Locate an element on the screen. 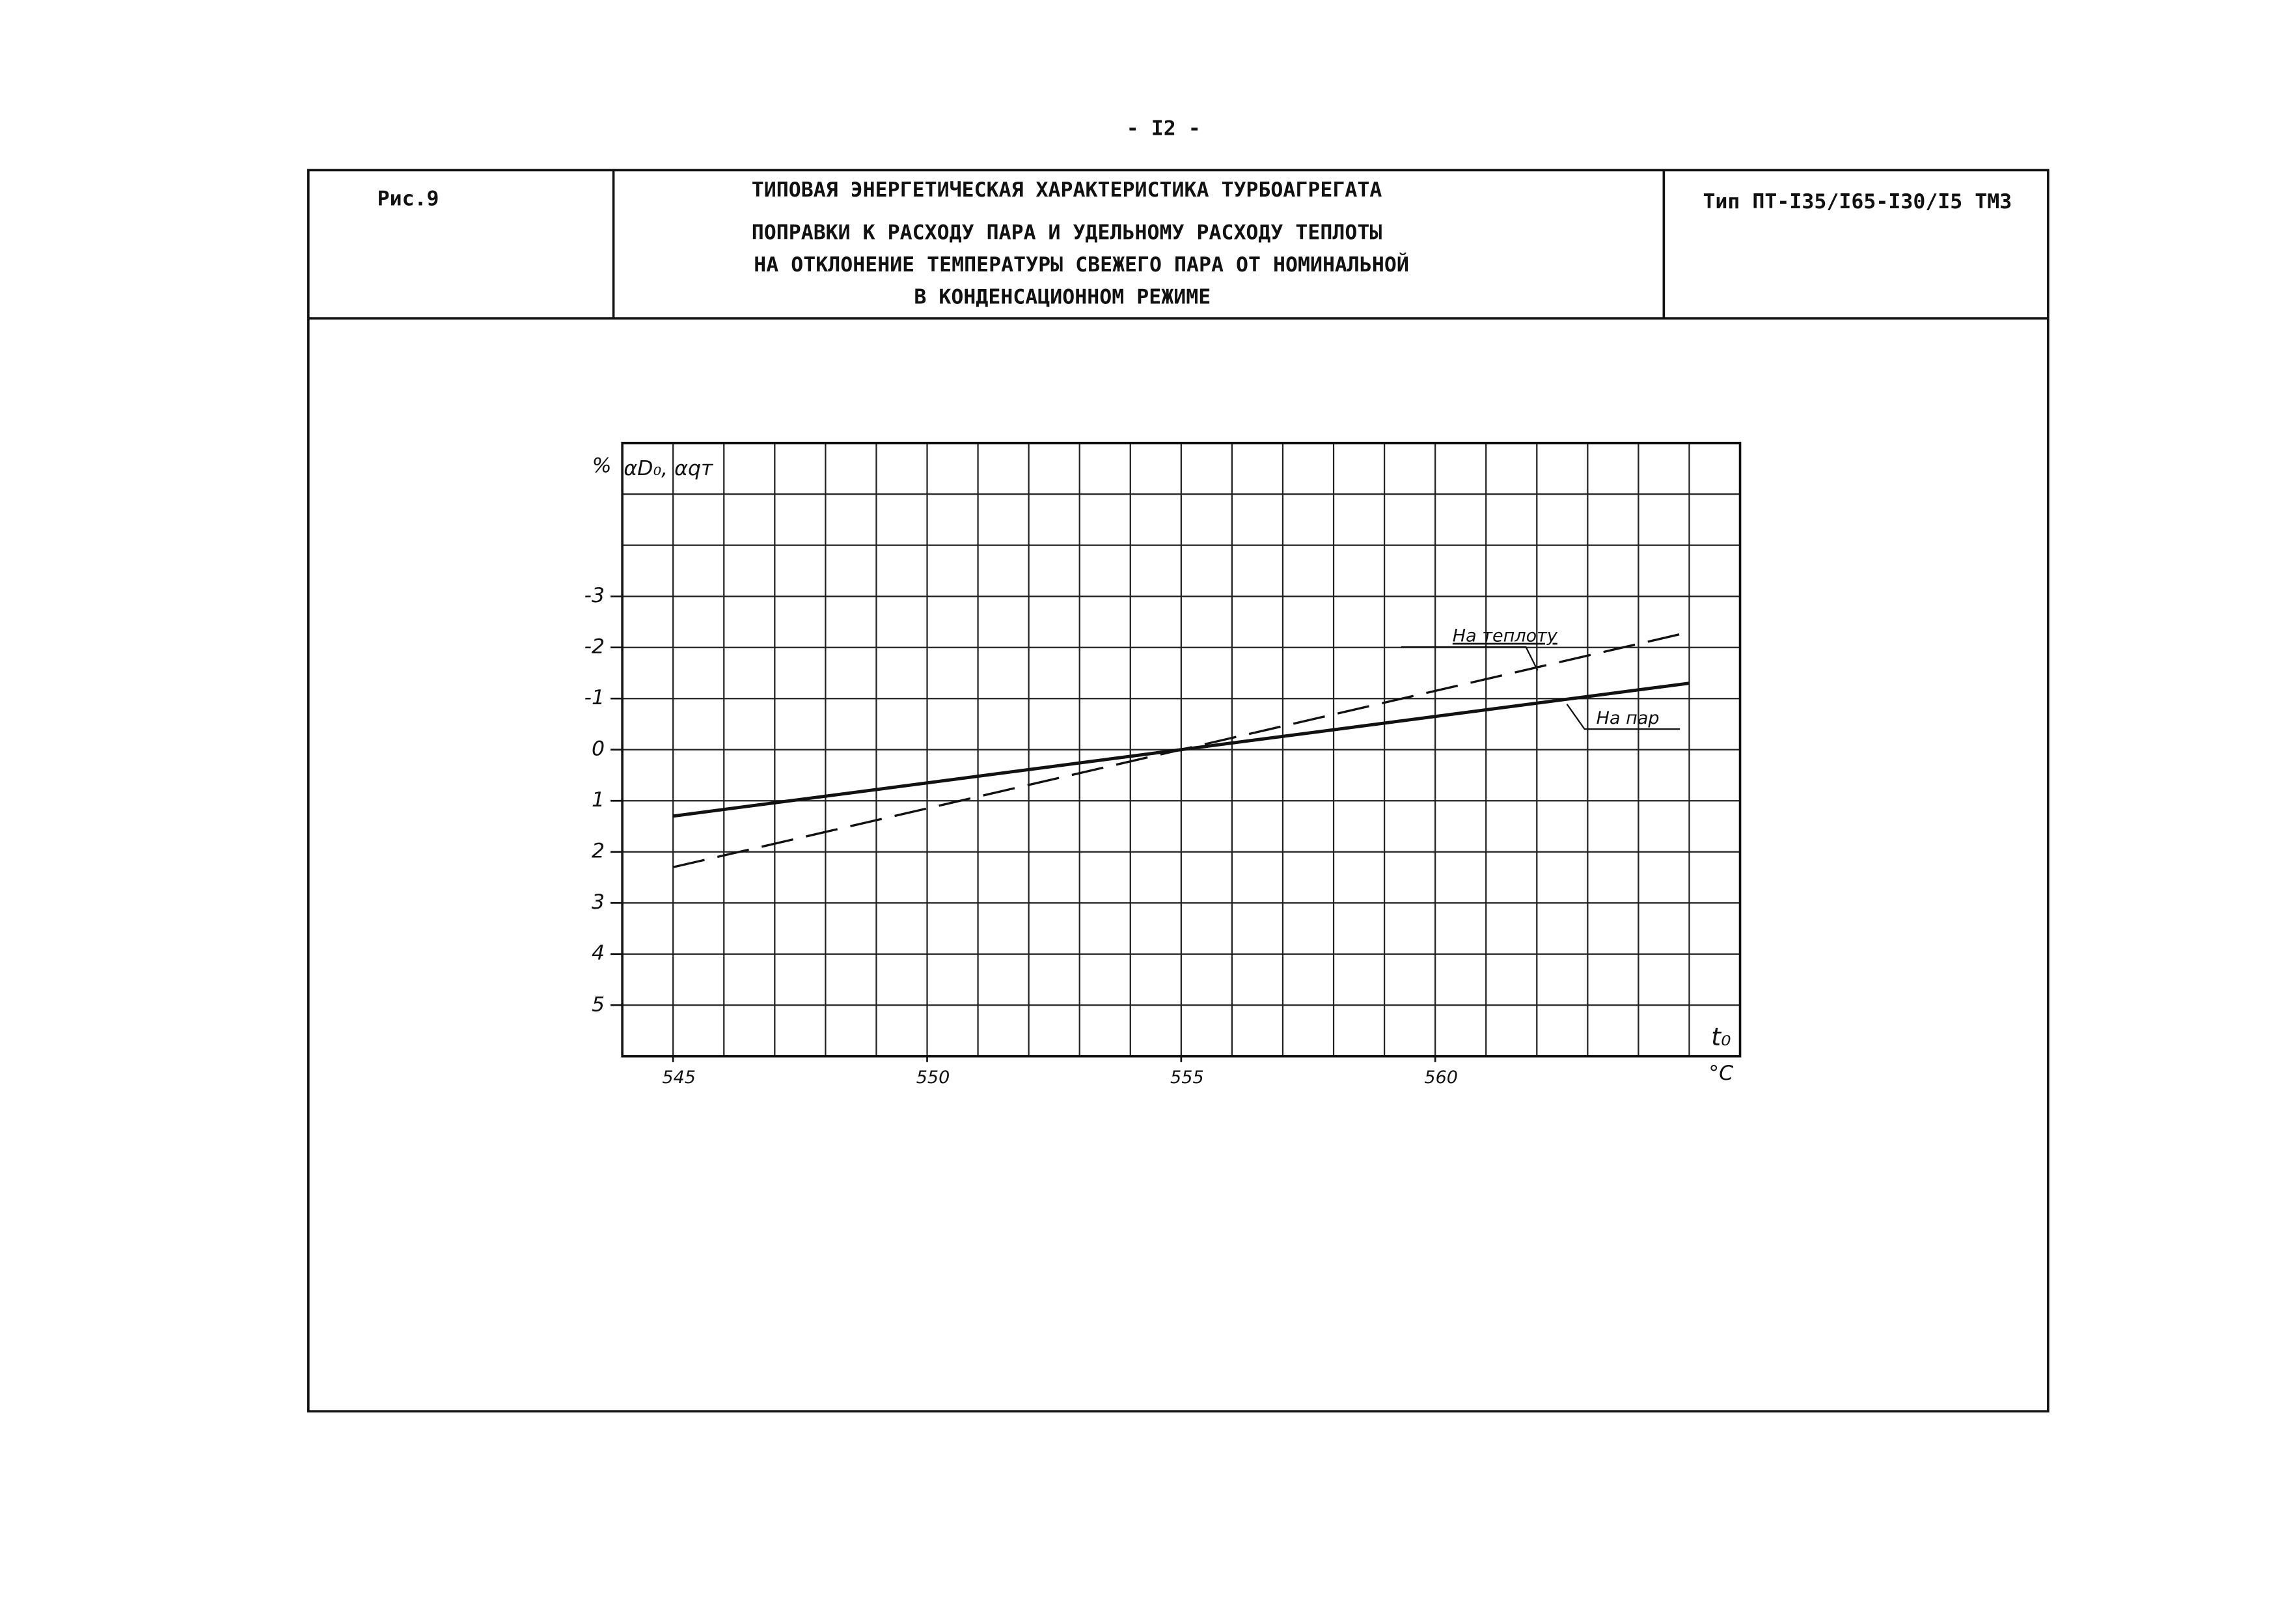 Image resolution: width=2289 pixels, height=1624 pixels. header-title: В КОНДЕНСАЦИОННОМ РЕЖИМЕ is located at coordinates (1062, 297).